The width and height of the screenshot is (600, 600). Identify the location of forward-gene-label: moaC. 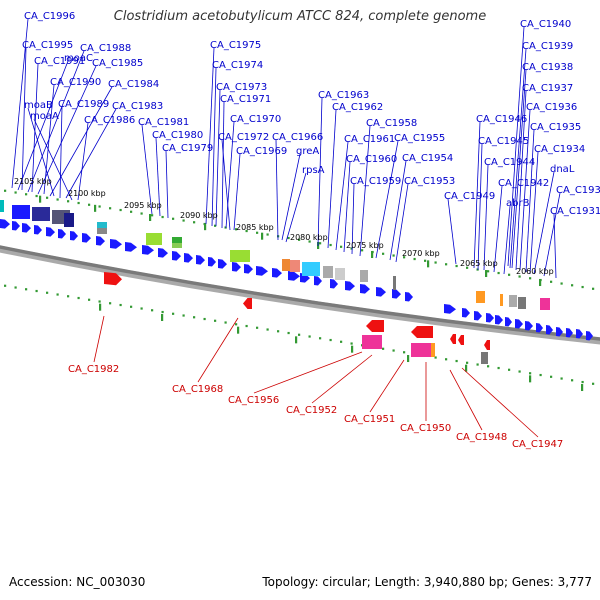
(78, 58).